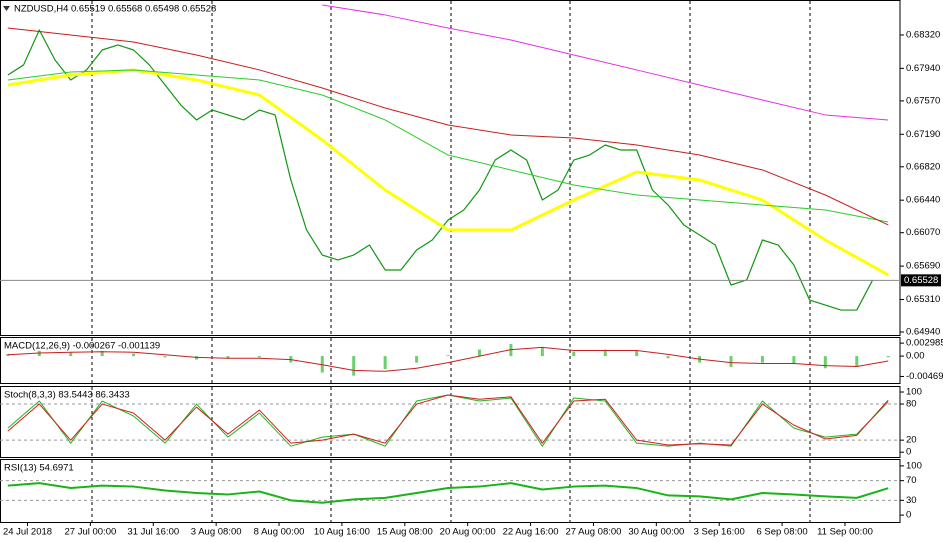 The image size is (943, 542). I want to click on y-tick-label: 0.00, so click(915, 356).